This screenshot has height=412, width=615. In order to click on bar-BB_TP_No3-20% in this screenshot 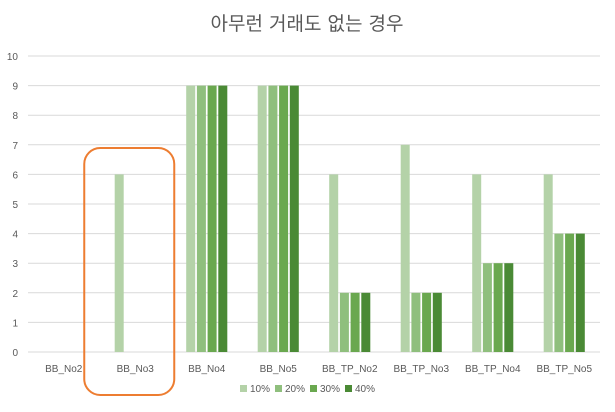, I will do `click(416, 322)`.